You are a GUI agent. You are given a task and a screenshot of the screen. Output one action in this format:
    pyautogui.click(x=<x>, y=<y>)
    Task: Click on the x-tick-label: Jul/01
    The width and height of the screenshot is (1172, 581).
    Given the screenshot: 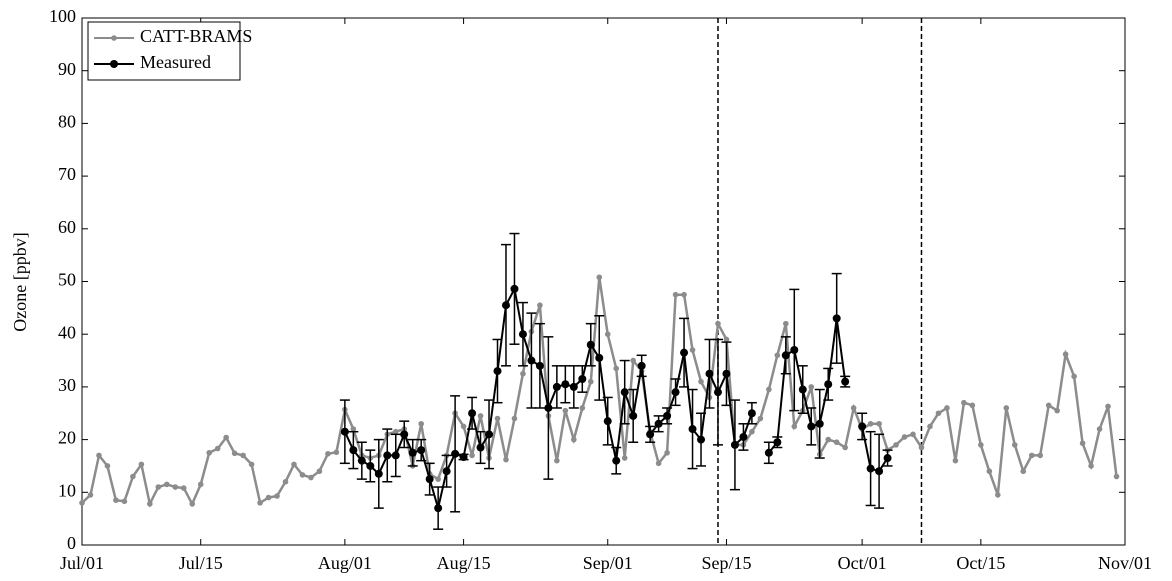 What is the action you would take?
    pyautogui.click(x=82, y=563)
    